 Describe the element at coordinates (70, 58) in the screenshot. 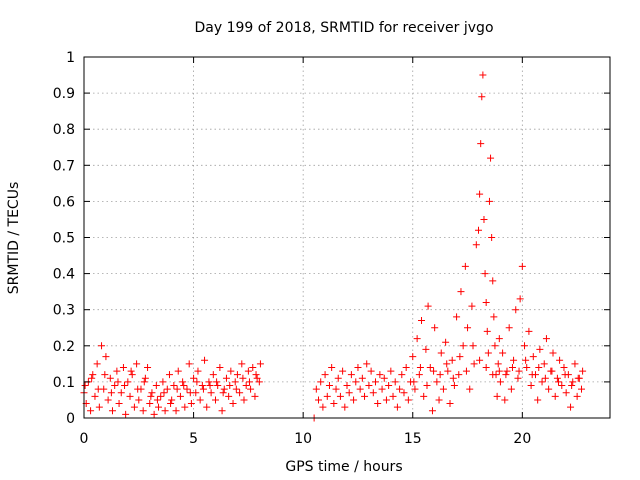

I see `y-tick-label: 1` at that location.